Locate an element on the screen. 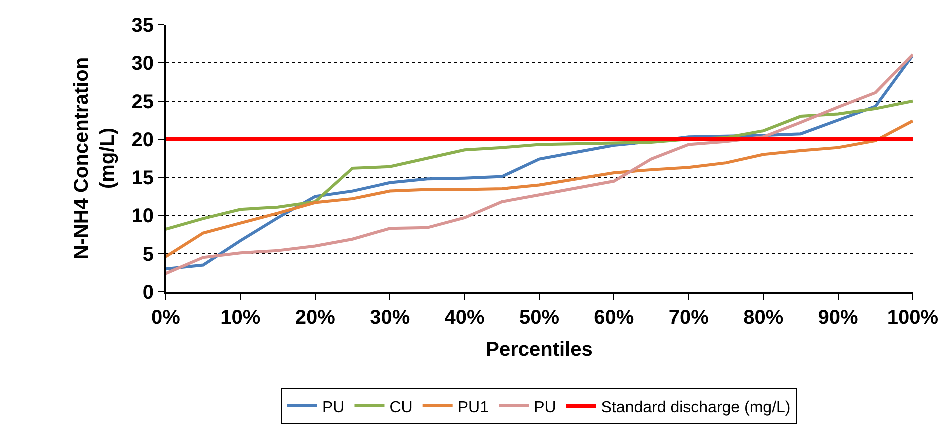  y-tick-label: 30 is located at coordinates (143, 64).